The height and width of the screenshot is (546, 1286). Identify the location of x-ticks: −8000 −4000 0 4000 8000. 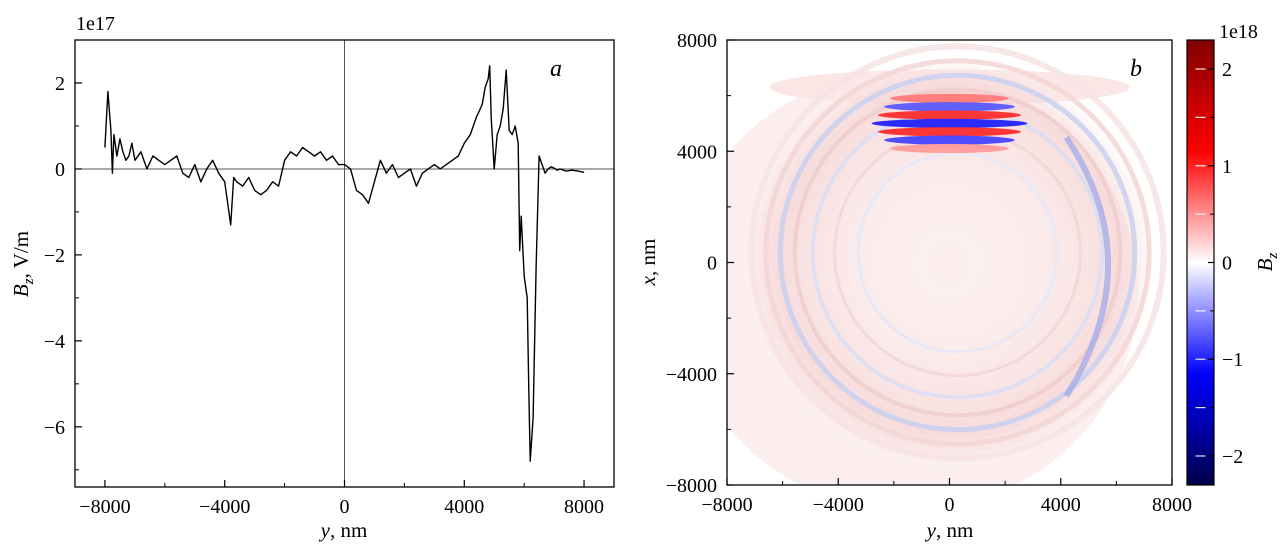
(341, 499).